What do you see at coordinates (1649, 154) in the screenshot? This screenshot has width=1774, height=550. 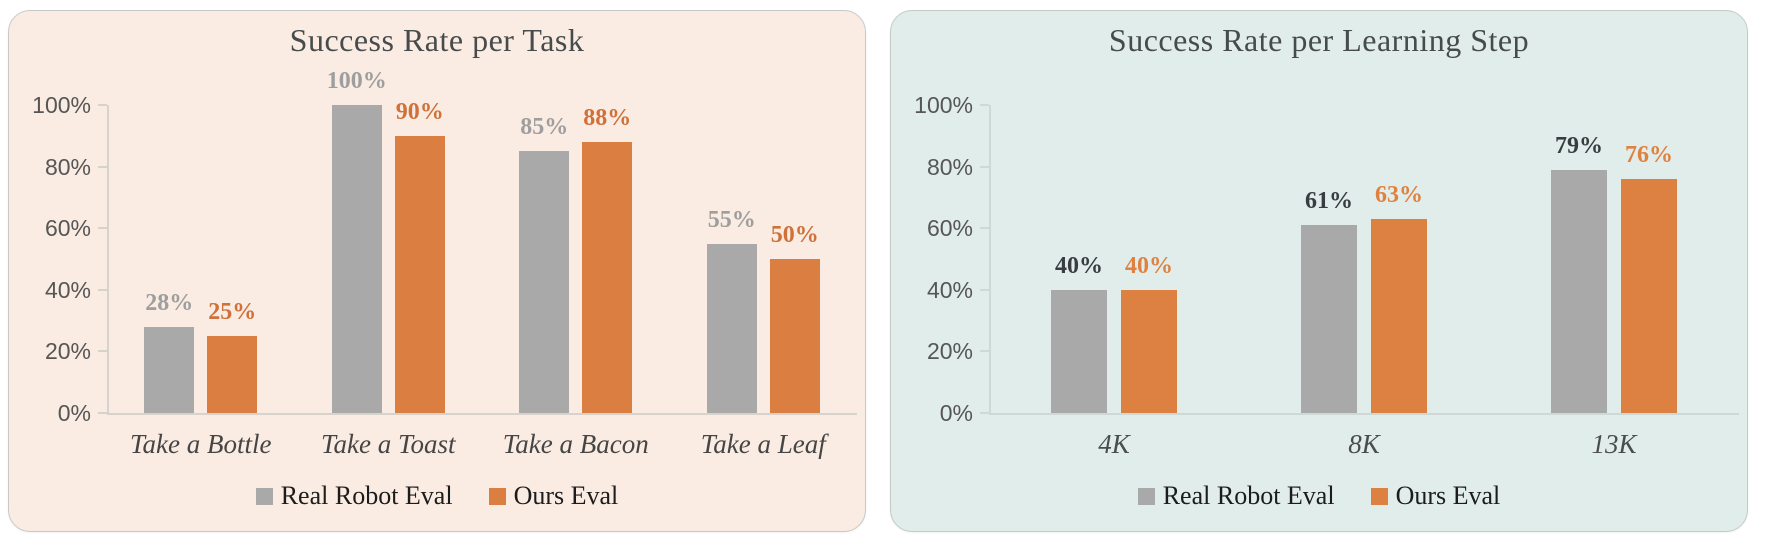 I see `value-label-ours-eval-13k: 76%` at bounding box center [1649, 154].